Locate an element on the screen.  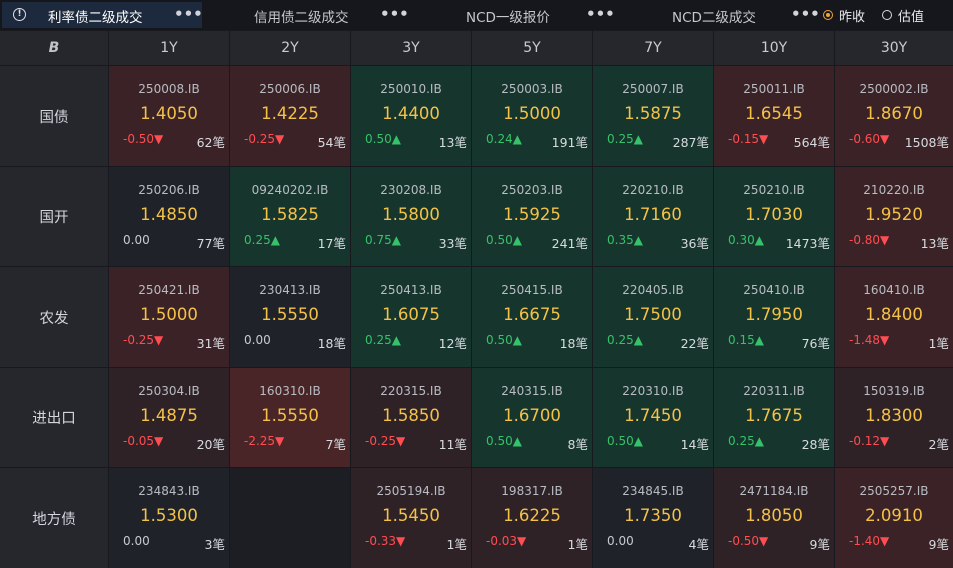
column-header-5y: 5Y is located at coordinates (532, 48).